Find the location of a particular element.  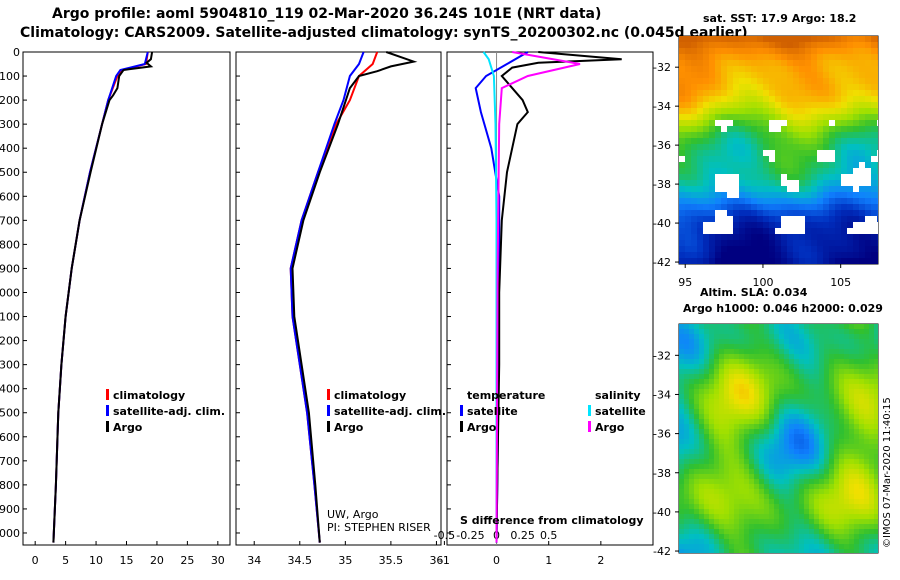

diff-x-tick-label: 0.25 is located at coordinates (522, 535).